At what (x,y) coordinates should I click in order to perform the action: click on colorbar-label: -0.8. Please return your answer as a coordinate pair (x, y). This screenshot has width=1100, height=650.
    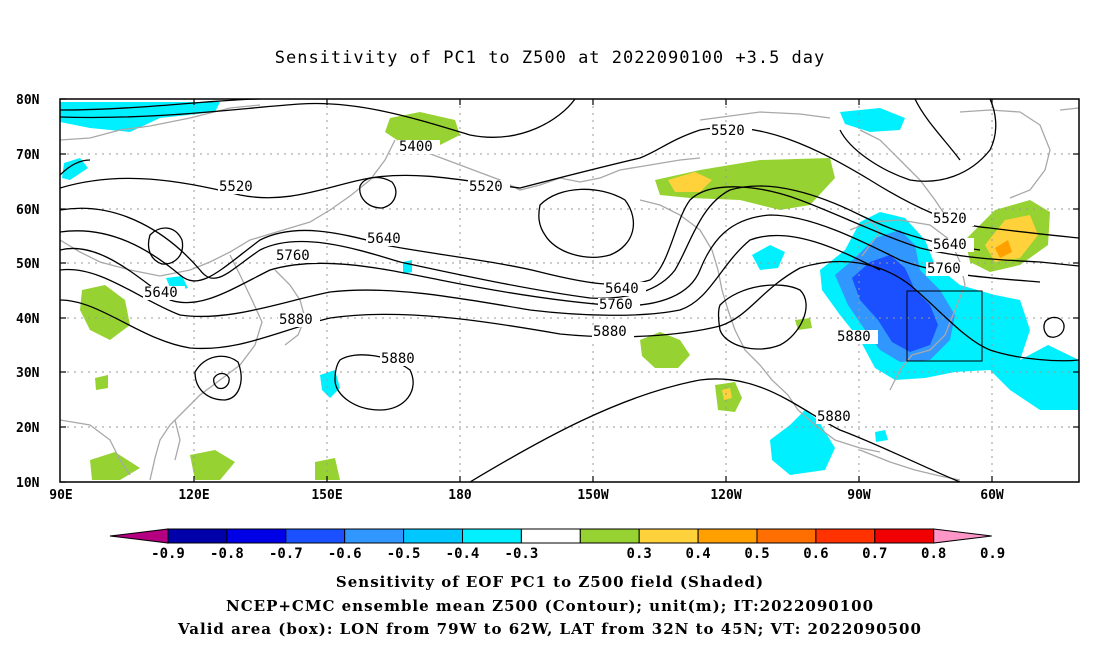
    Looking at the image, I should click on (227, 554).